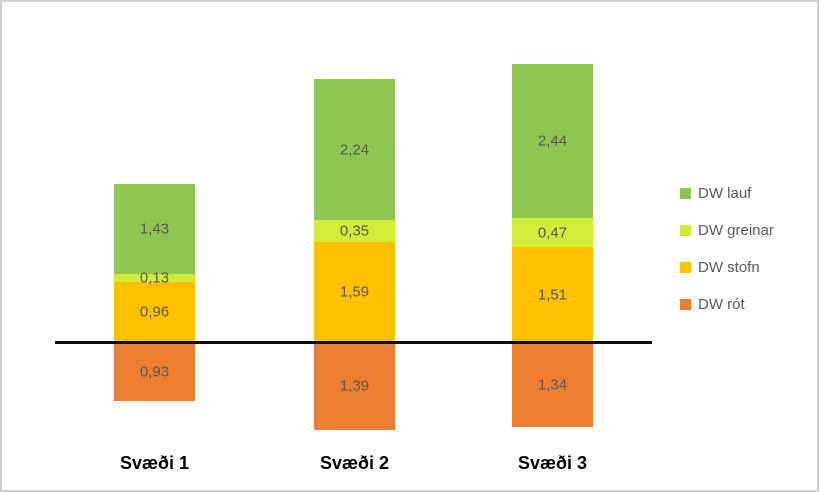 This screenshot has width=819, height=492. I want to click on segment-value-label: 2,24, so click(354, 150).